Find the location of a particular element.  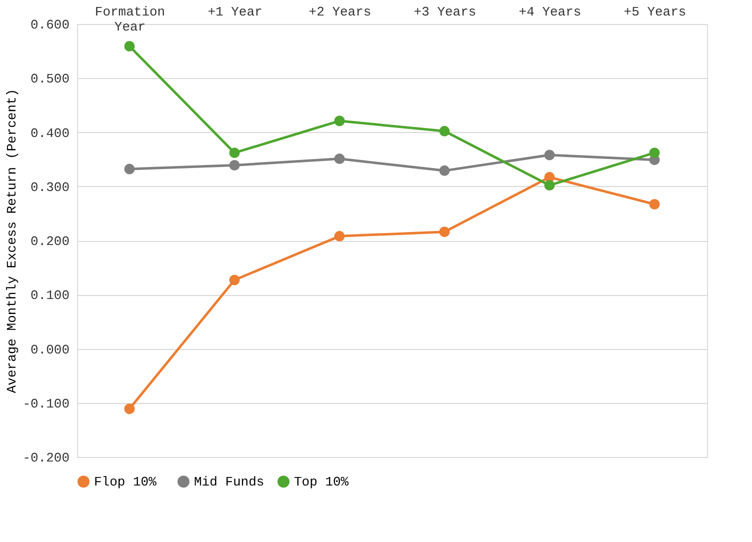

y-tick-label: -0.200 is located at coordinates (46, 458).